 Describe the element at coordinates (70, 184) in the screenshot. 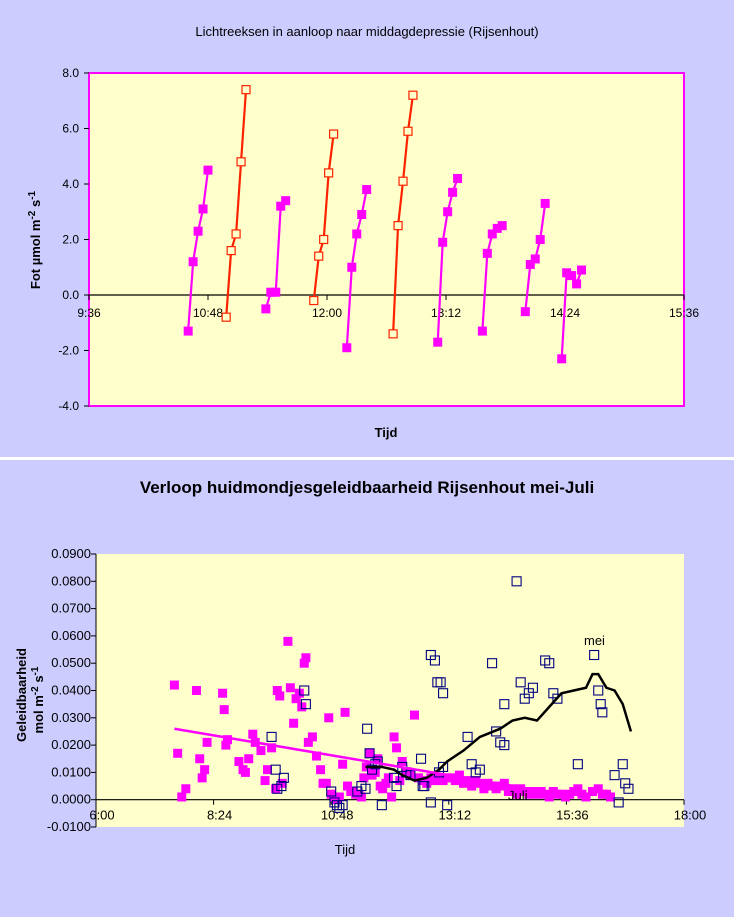

I see `y-tick-label: 4.0` at that location.